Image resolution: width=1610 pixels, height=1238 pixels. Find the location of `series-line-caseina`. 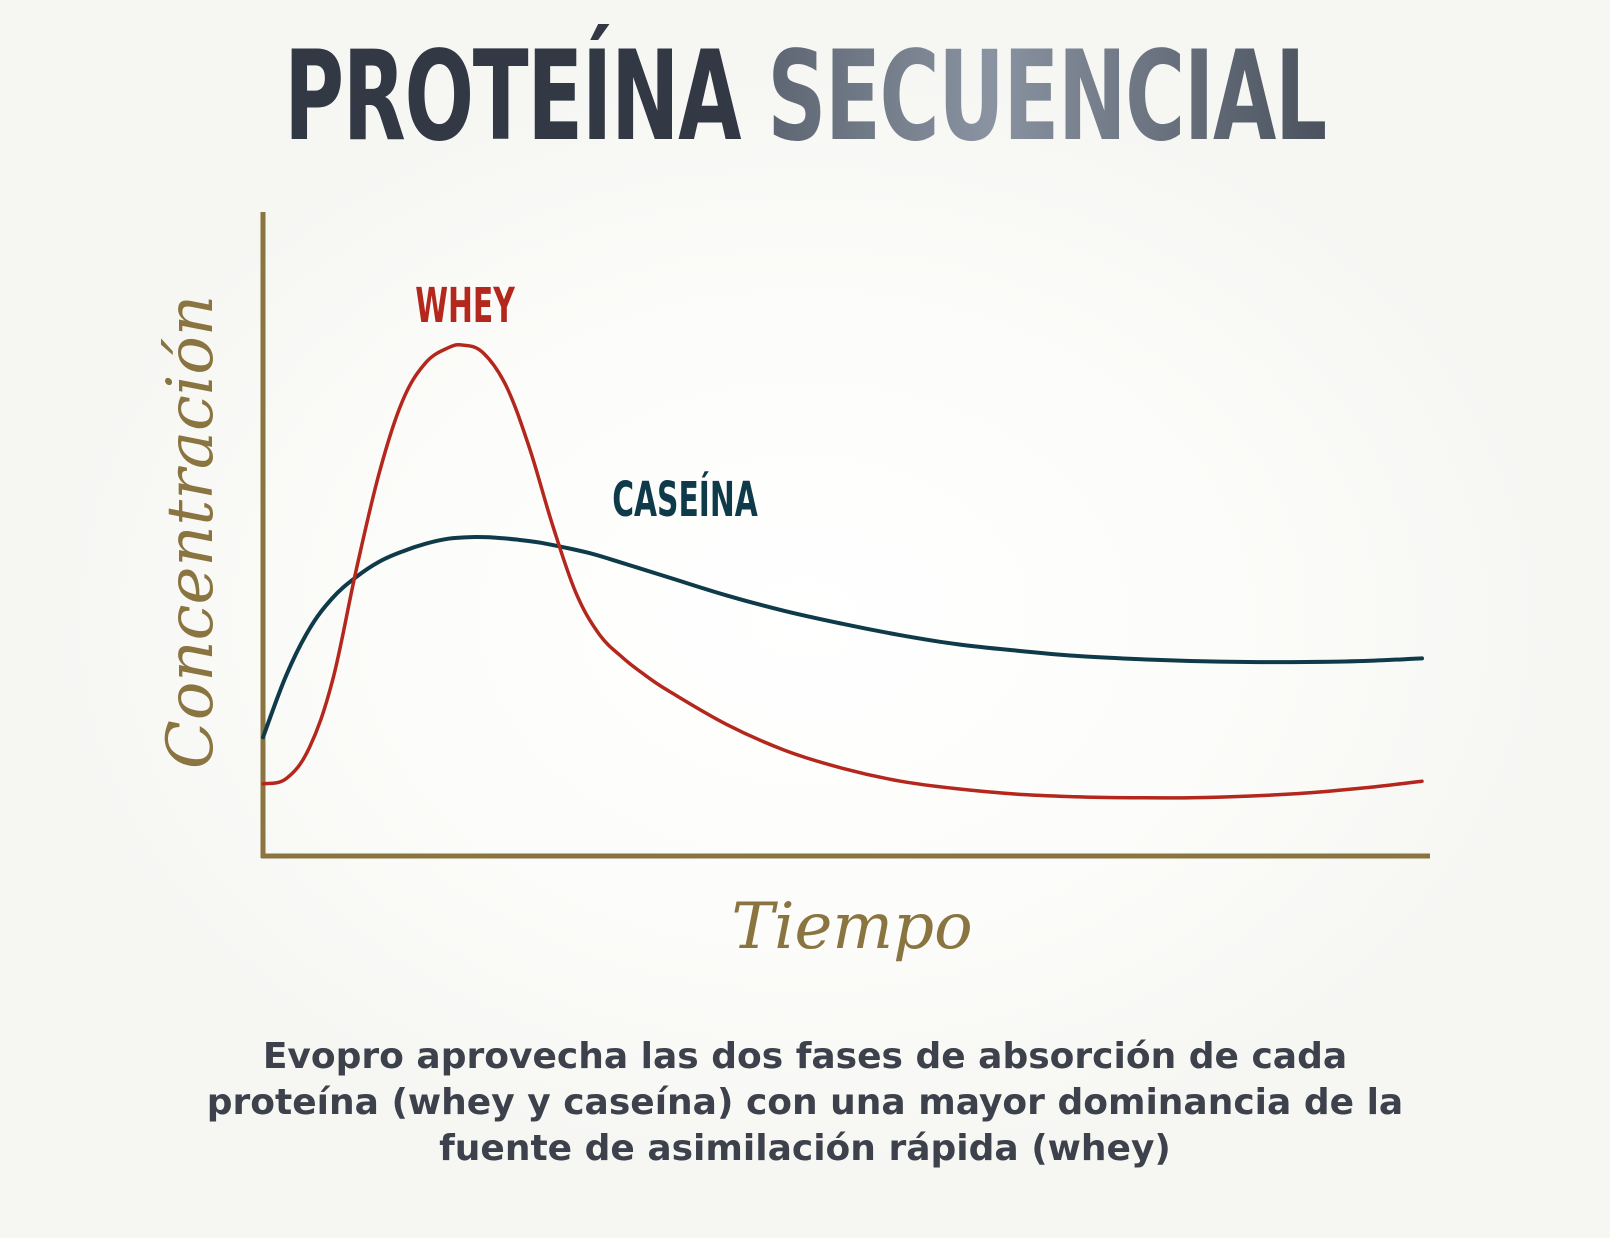

series-line-caseina is located at coordinates (842, 637).